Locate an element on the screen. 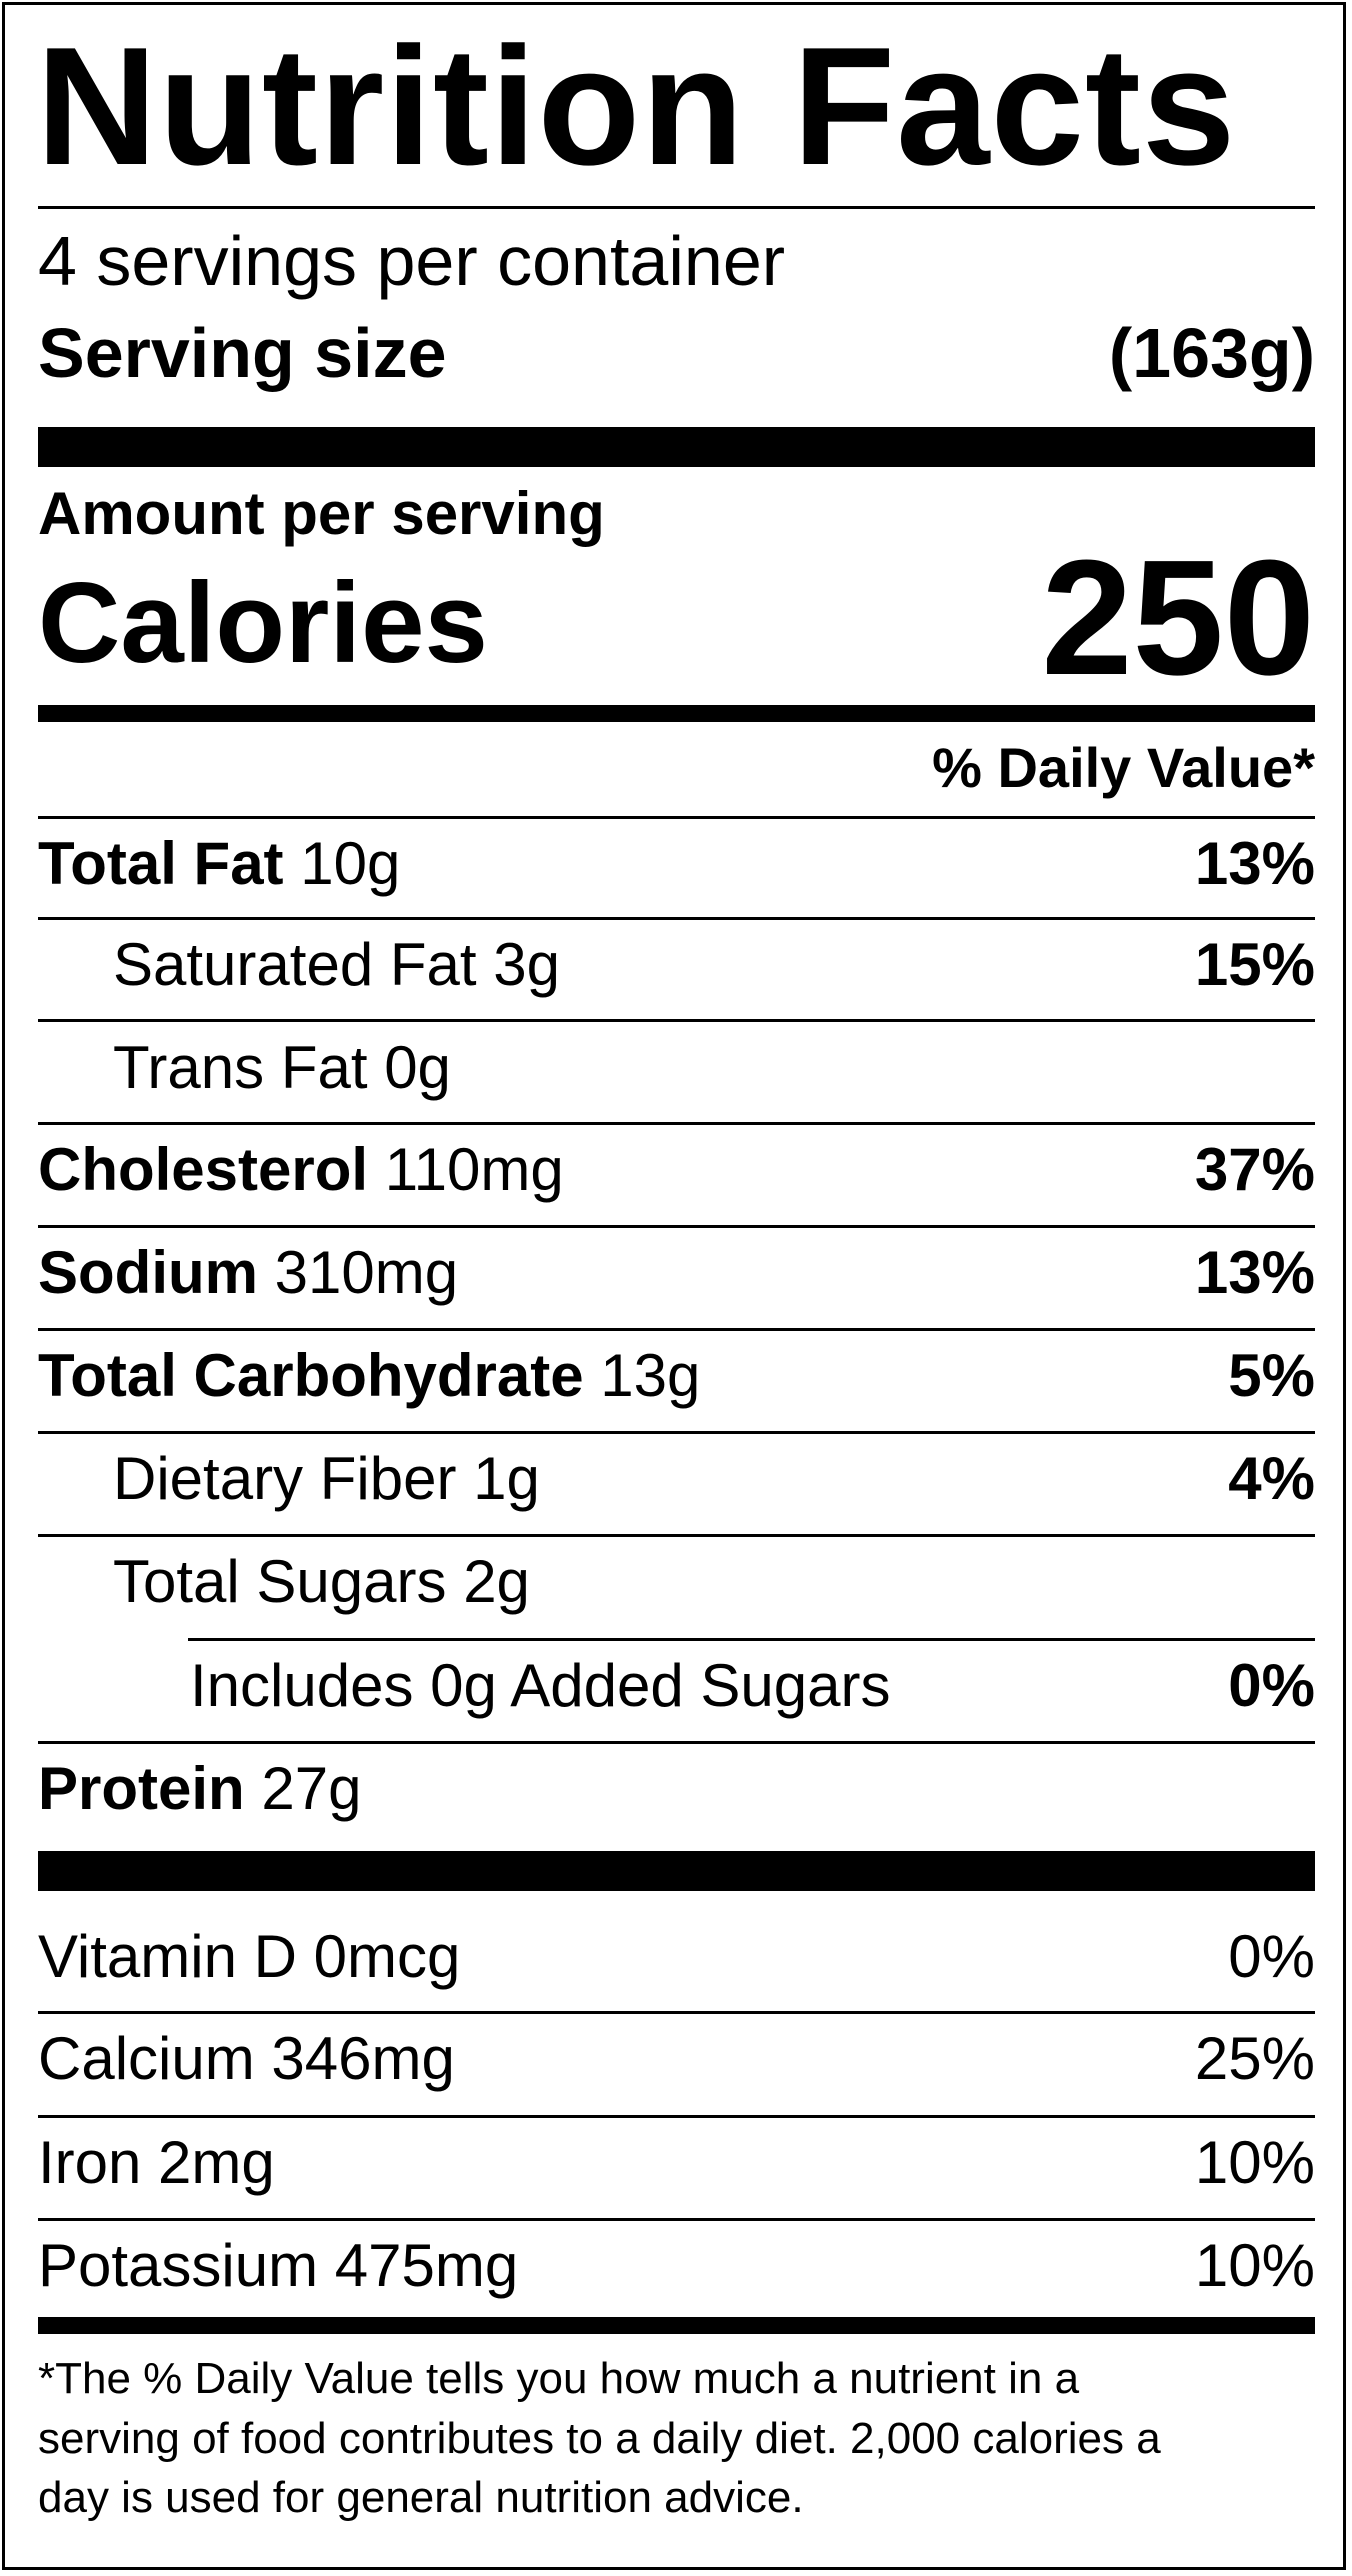  nutrient-row-protein: Protein 27g is located at coordinates (199, 1789).